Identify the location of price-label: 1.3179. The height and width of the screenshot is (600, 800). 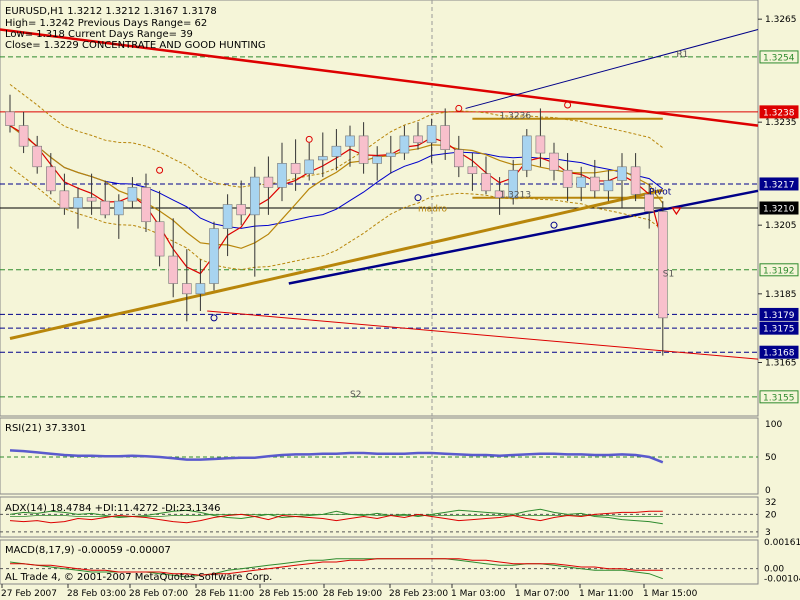
(779, 314).